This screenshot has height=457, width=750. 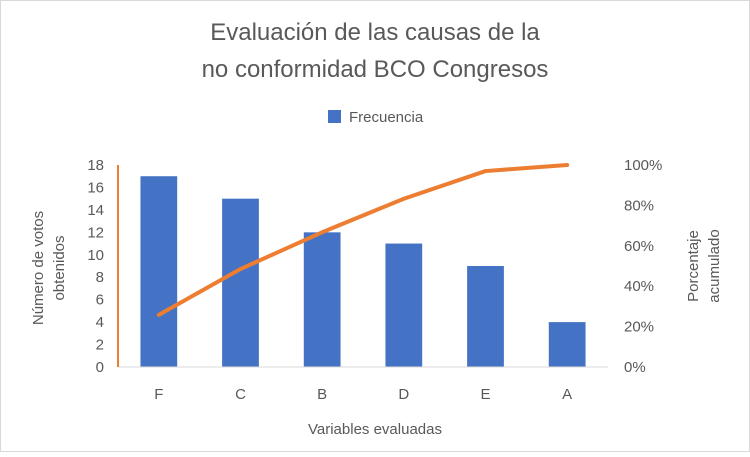 What do you see at coordinates (375, 69) in the screenshot?
I see `chart-title-line-2: no conformidad BCO Congresos` at bounding box center [375, 69].